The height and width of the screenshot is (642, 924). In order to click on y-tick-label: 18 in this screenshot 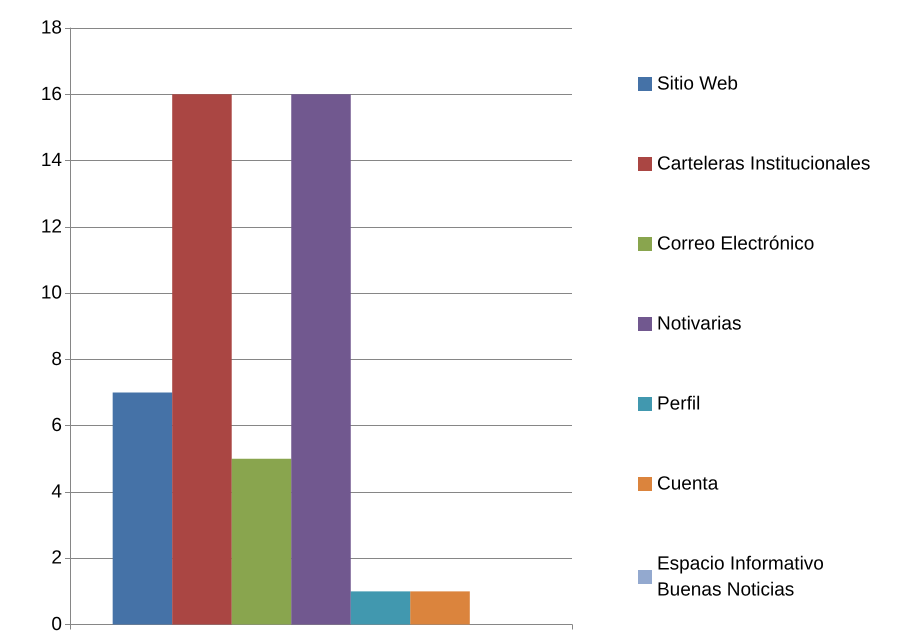, I will do `click(51, 28)`.